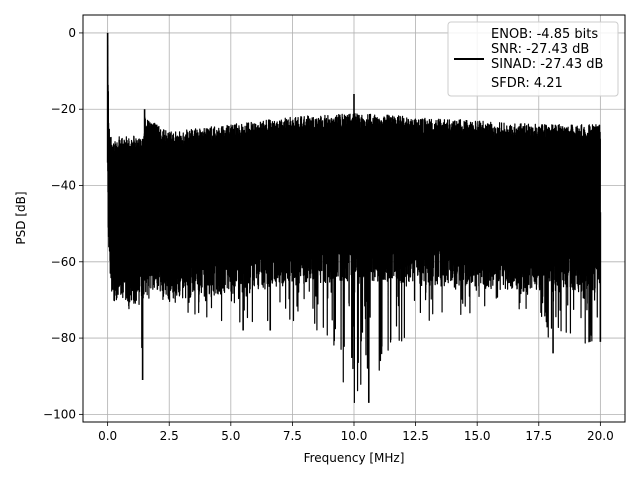  I want to click on x-tick-label: 20.0, so click(600, 436).